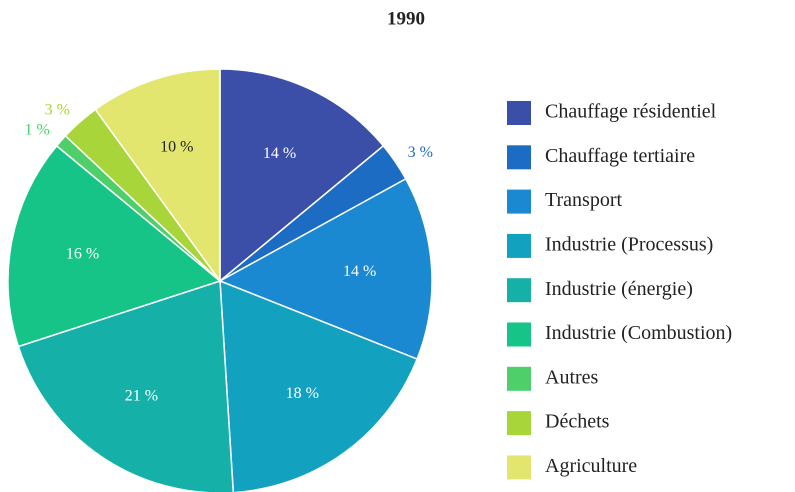 The width and height of the screenshot is (795, 492). What do you see at coordinates (629, 244) in the screenshot?
I see `legend-label: Industrie (Processus)` at bounding box center [629, 244].